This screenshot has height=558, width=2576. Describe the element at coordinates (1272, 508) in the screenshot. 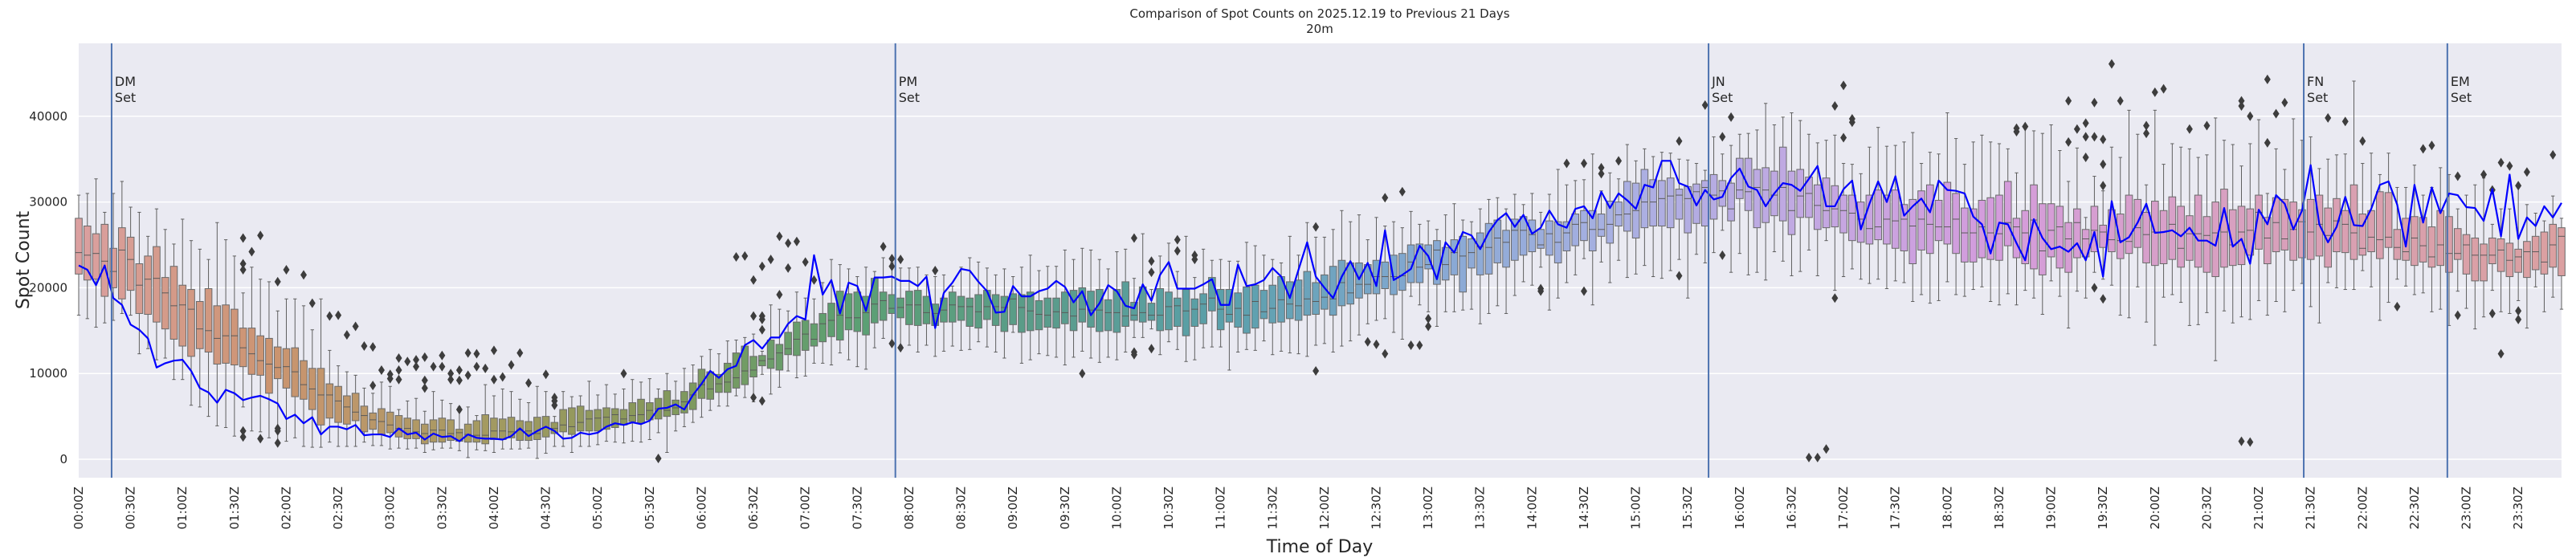

I see `x-tick-label: 11:30Z` at that location.